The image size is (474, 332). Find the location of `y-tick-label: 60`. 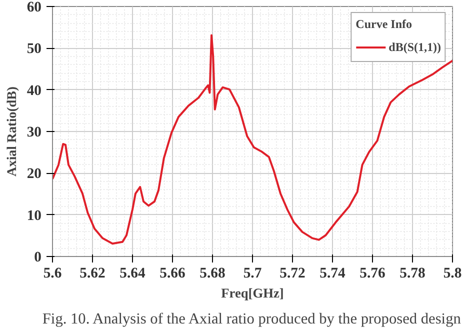

y-tick-label: 60 is located at coordinates (34, 8).